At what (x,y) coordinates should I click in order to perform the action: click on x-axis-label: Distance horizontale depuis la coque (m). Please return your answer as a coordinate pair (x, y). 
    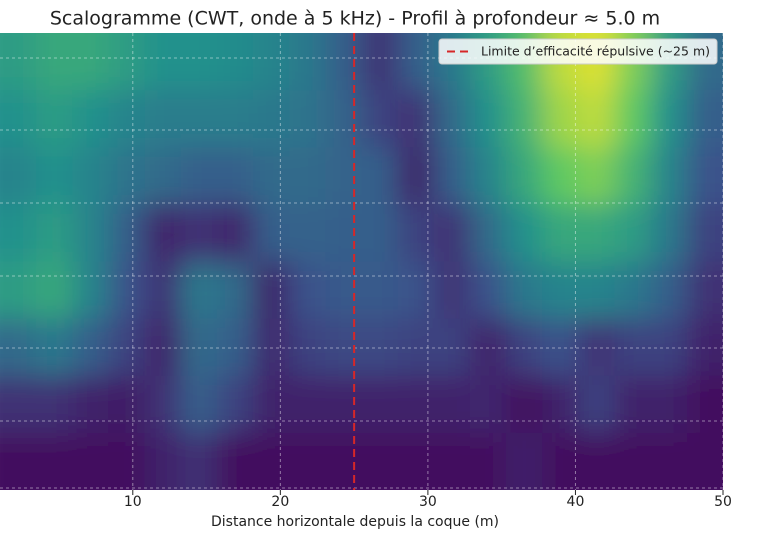
    Looking at the image, I should click on (355, 522).